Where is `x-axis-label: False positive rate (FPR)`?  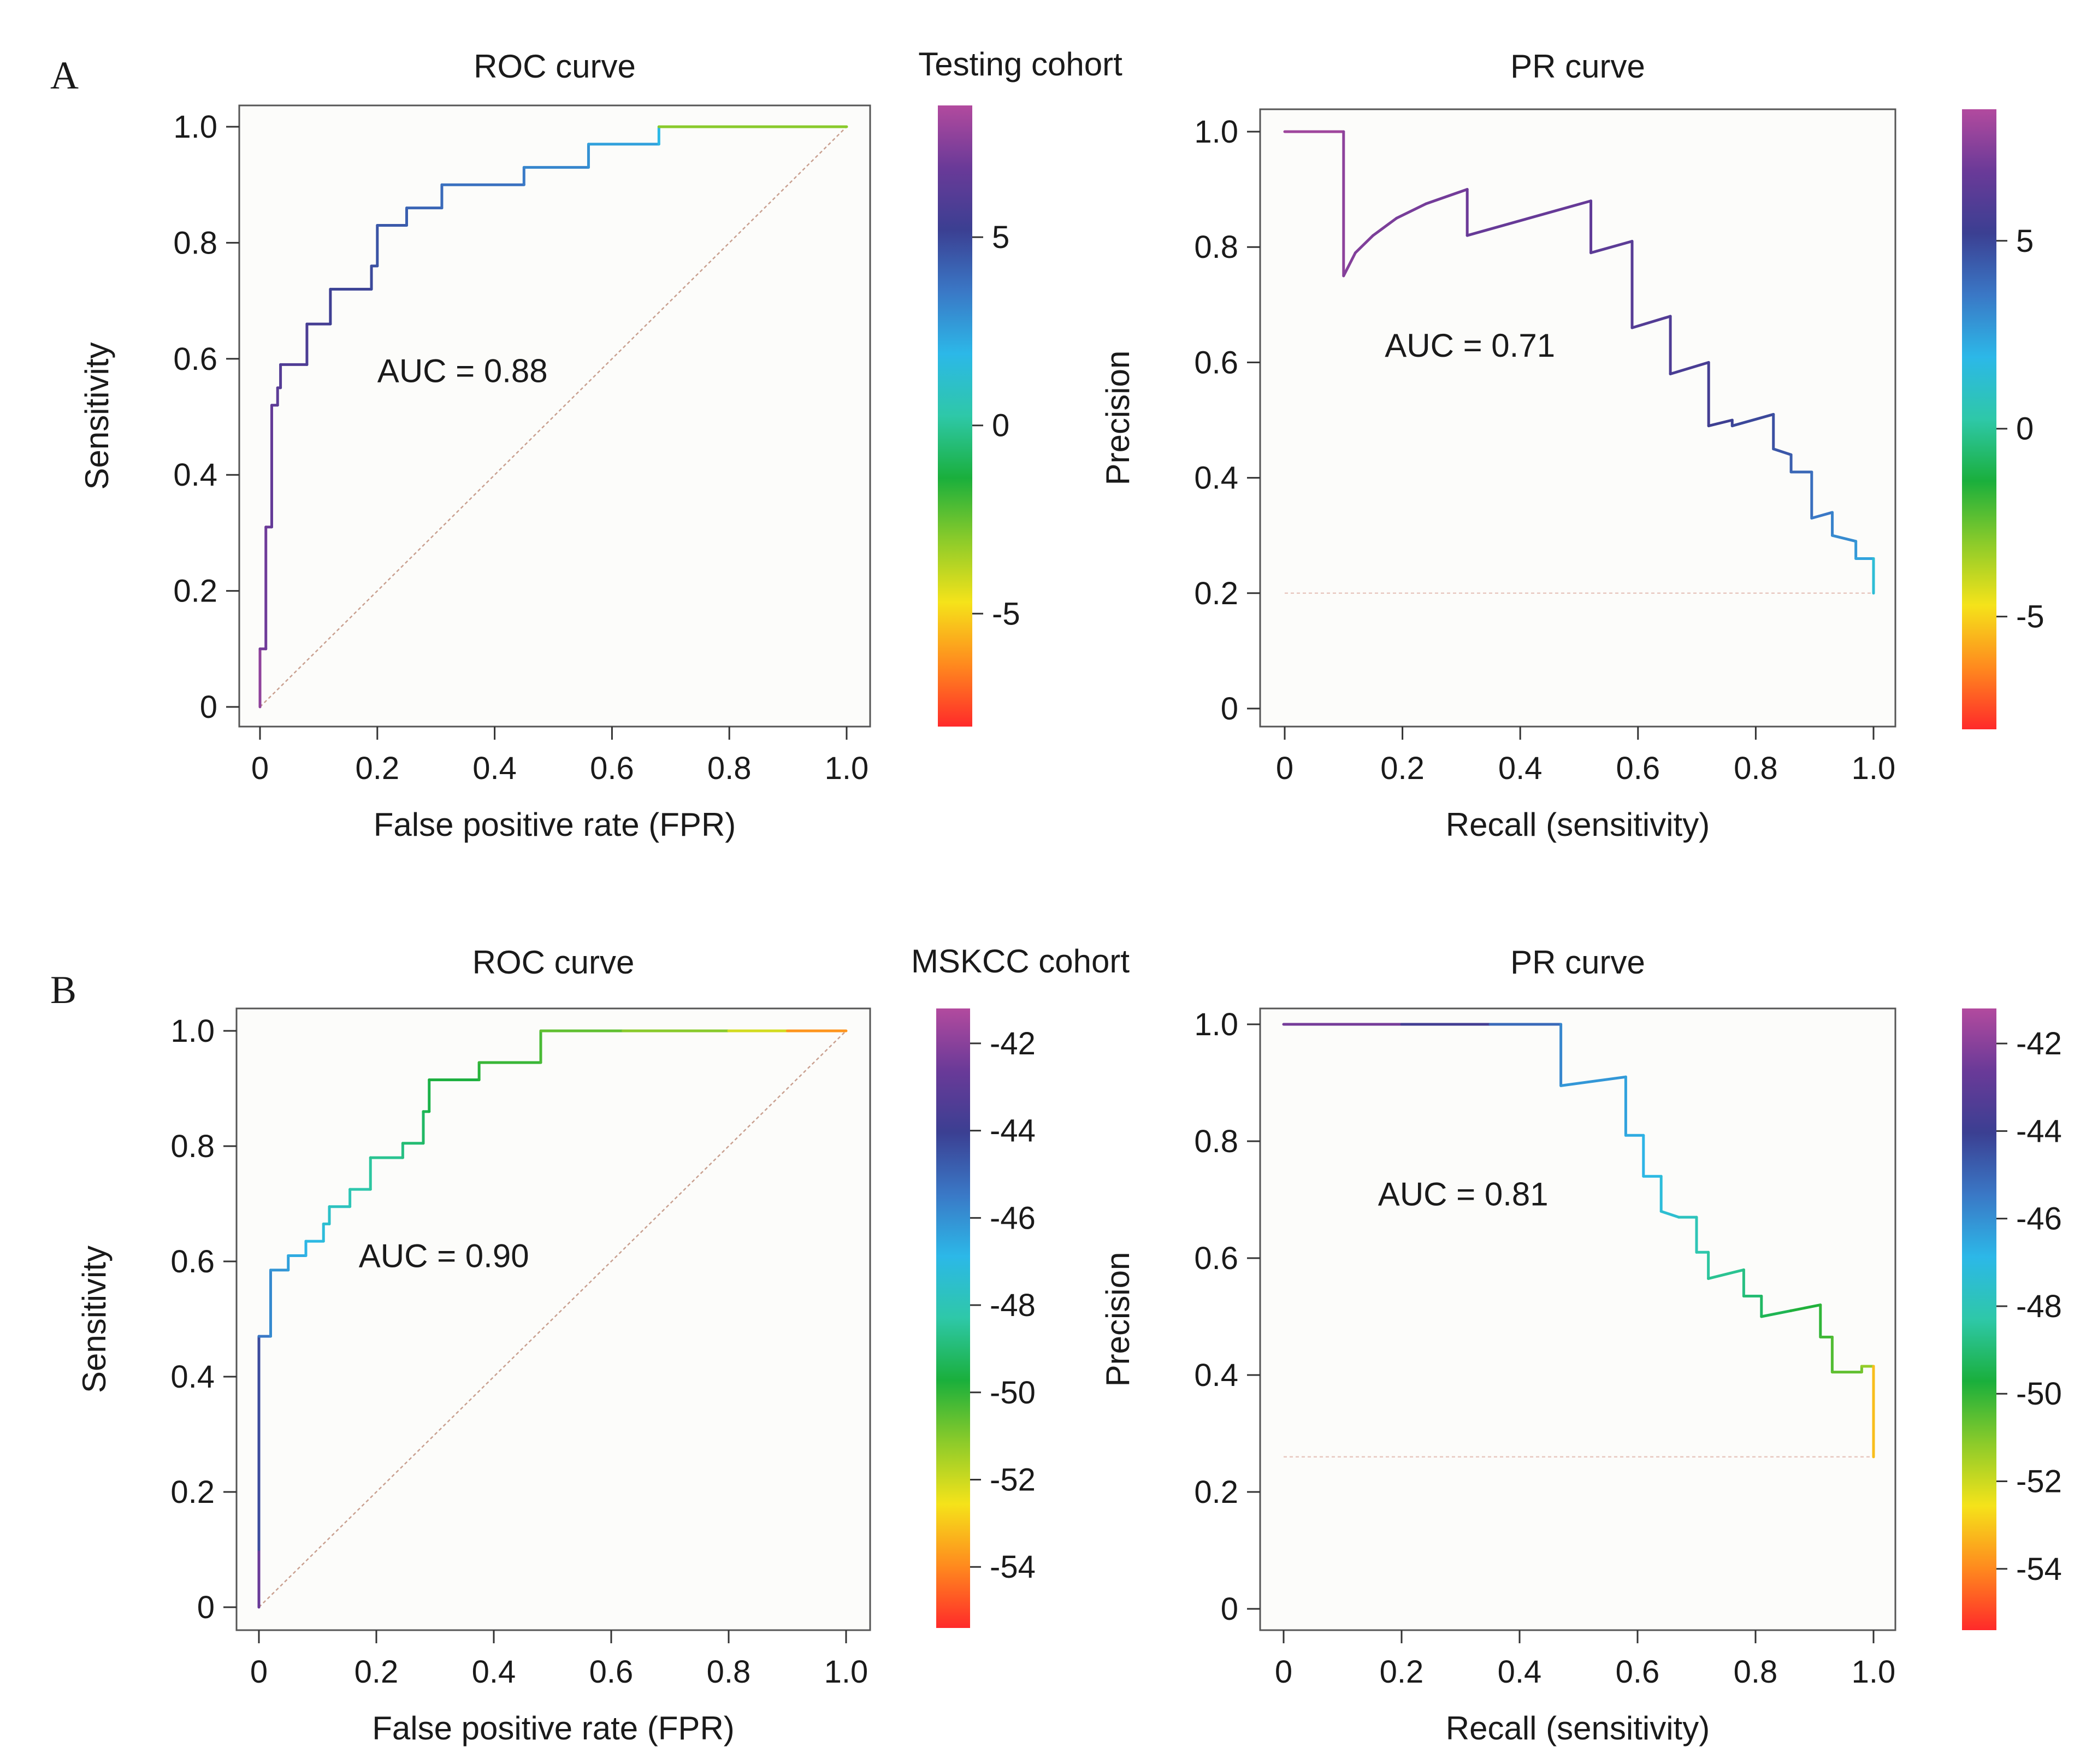
x-axis-label: False positive rate (FPR) is located at coordinates (553, 1728).